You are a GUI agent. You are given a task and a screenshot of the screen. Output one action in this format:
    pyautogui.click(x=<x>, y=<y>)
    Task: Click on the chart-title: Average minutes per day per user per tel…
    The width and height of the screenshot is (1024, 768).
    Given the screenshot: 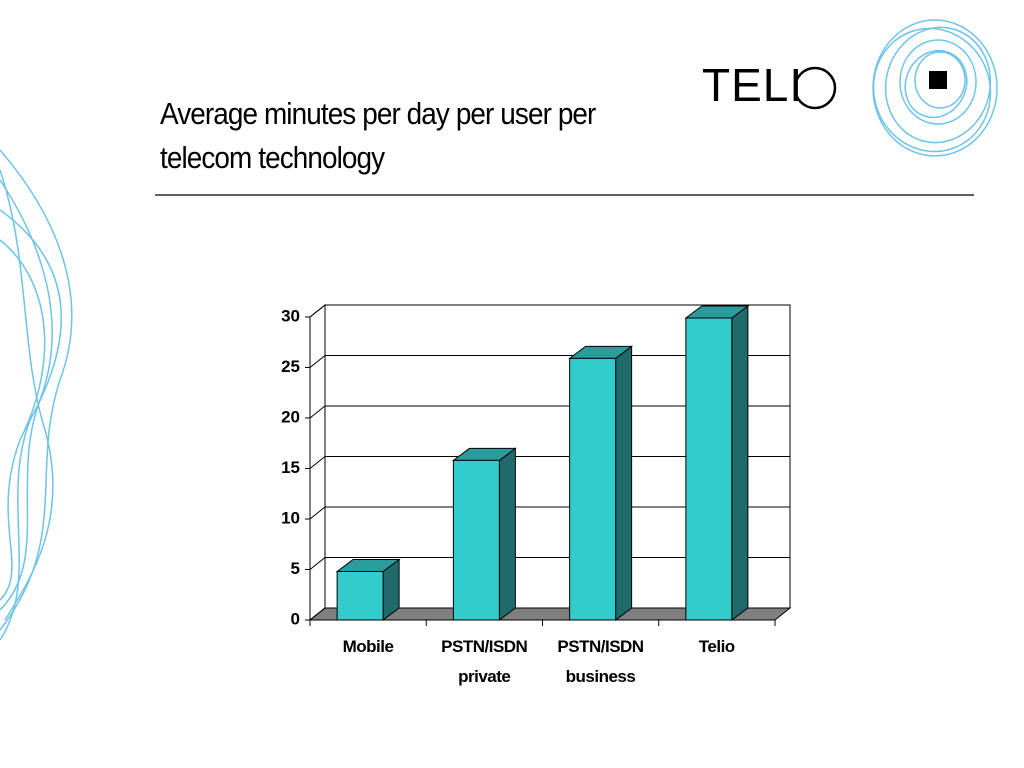 What is the action you would take?
    pyautogui.click(x=378, y=135)
    